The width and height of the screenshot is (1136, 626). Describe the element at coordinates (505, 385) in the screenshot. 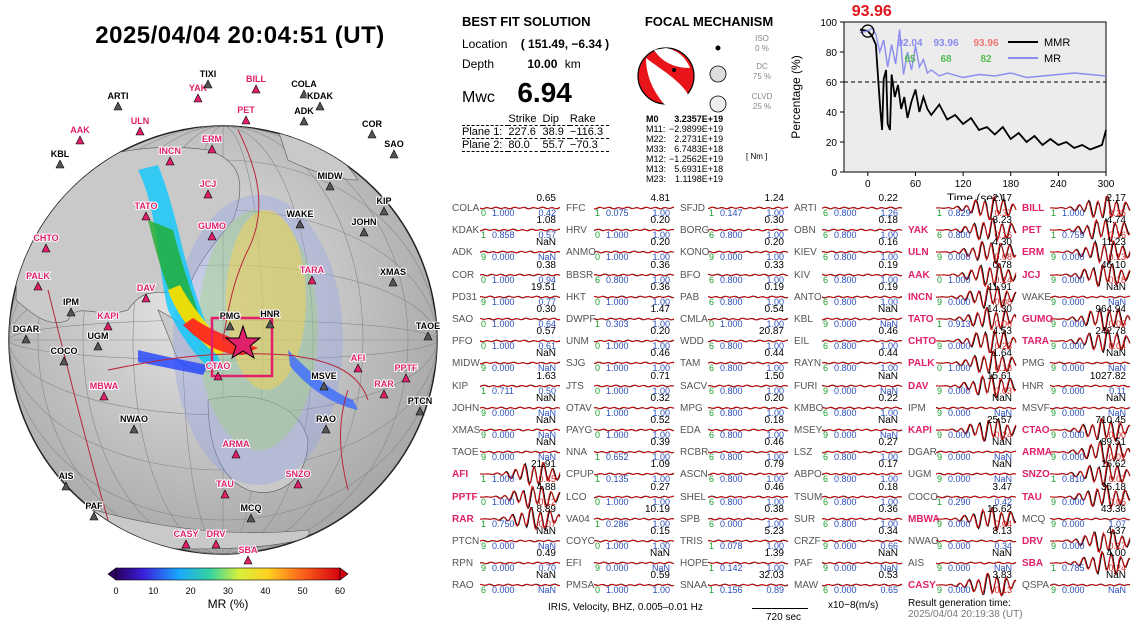

I see `station-trace: KIP 1.63 1 0.711 0.50` at that location.